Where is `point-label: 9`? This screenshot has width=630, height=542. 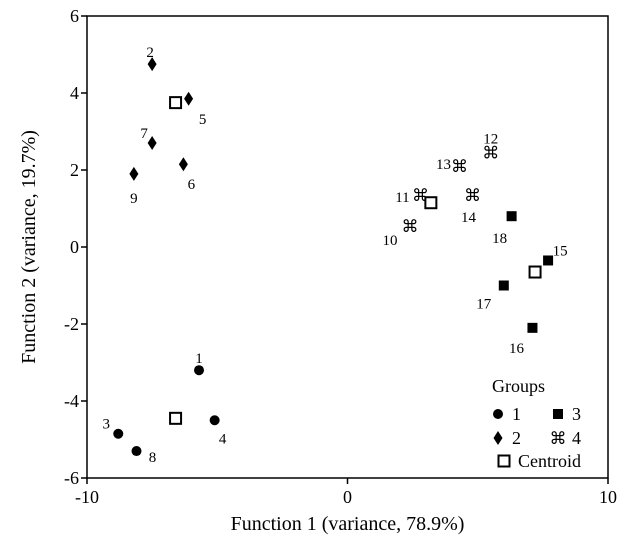
point-label: 9 is located at coordinates (134, 199).